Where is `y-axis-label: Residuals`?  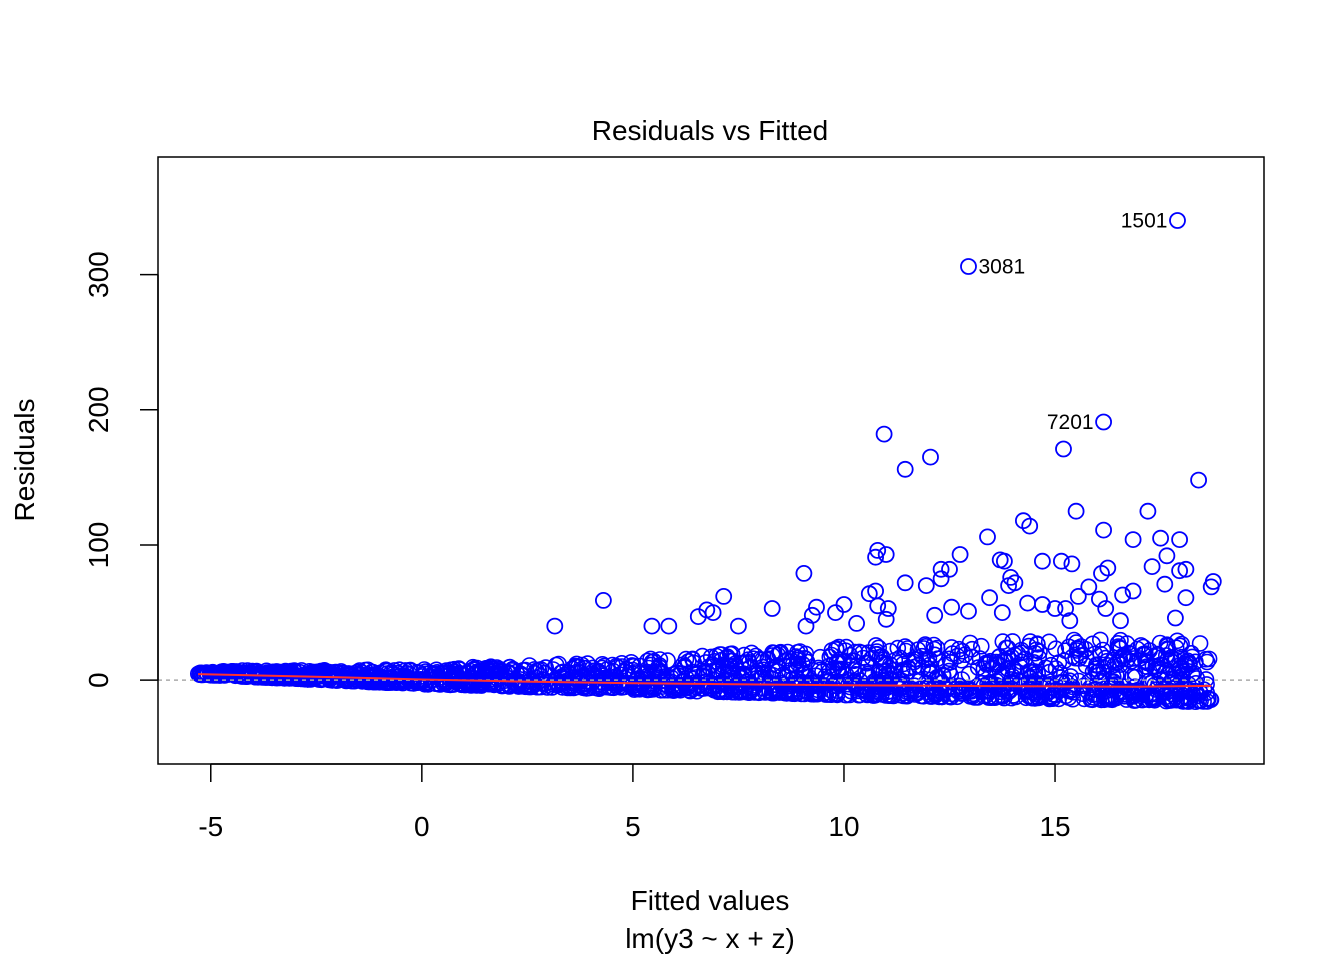 y-axis-label: Residuals is located at coordinates (24, 460).